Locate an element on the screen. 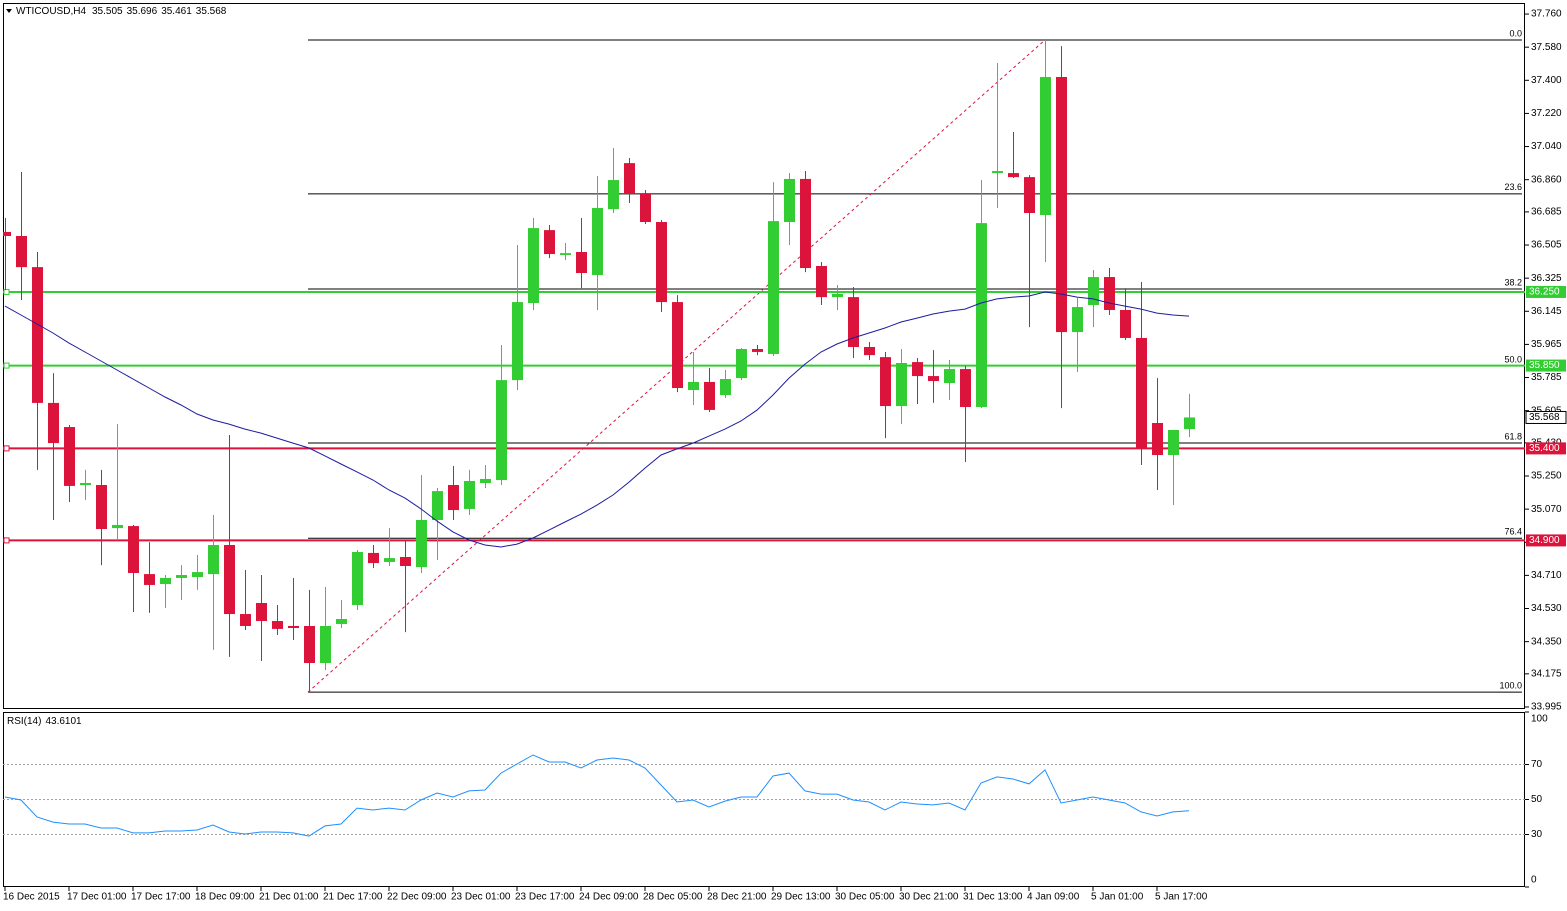 The width and height of the screenshot is (1567, 911). y-tick-label: 34.710 is located at coordinates (1546, 575).